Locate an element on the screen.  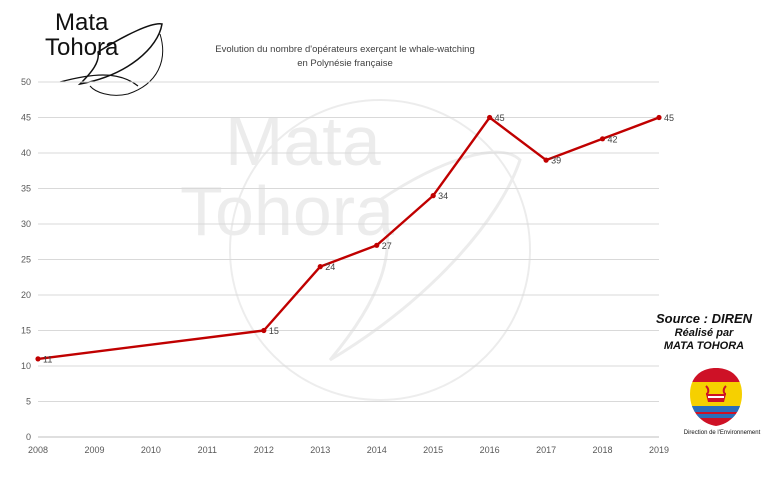
x-tick-label: 2010 is located at coordinates (151, 450).